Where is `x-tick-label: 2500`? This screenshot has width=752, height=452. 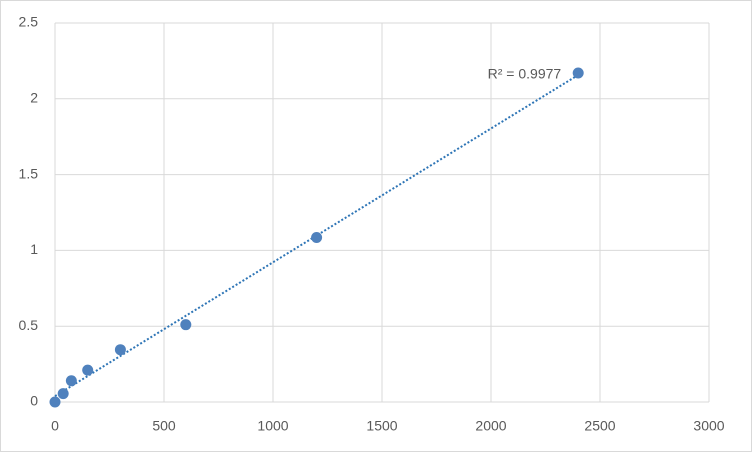
x-tick-label: 2500 is located at coordinates (599, 426).